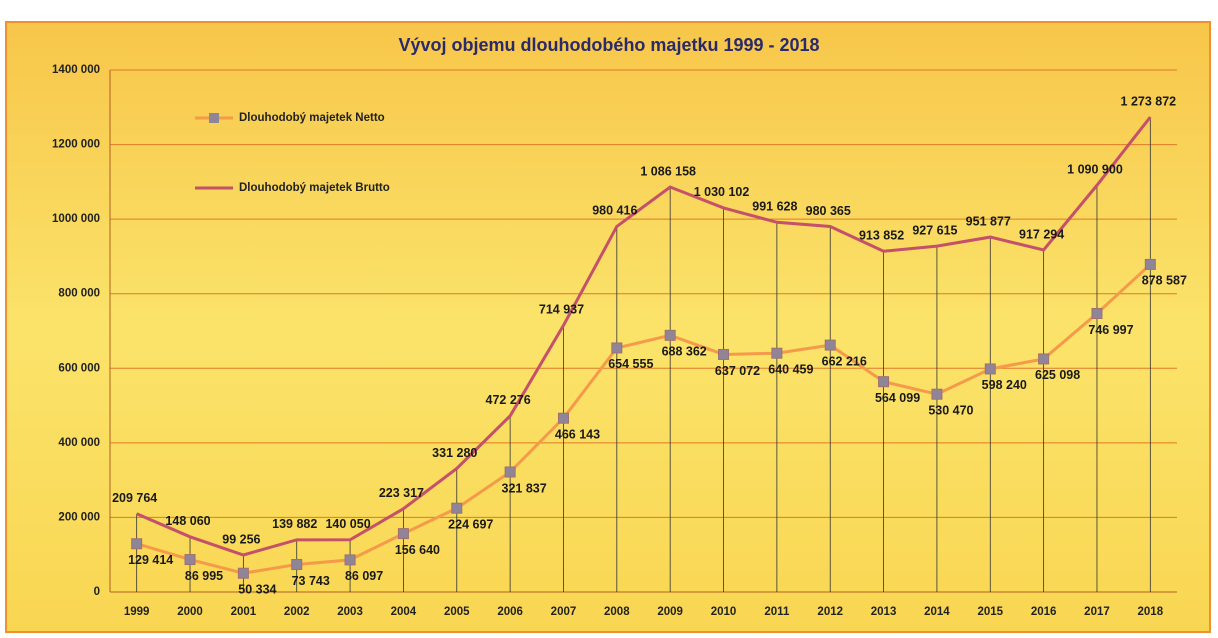 This screenshot has width=1218, height=638. I want to click on y-tick-label: 0, so click(97, 592).